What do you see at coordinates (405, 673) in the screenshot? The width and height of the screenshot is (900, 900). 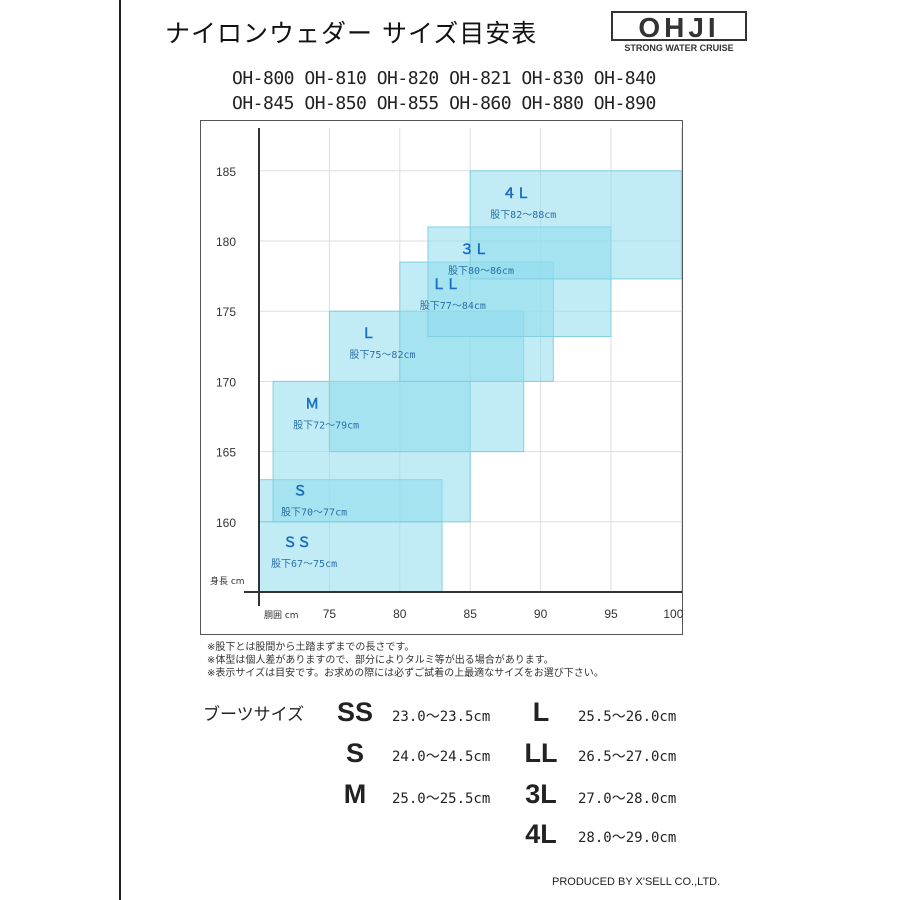 I see `note: ※表示サイズは目安です。お求めの際には必ずご試着の上最適なサイズをお選び下さい。` at bounding box center [405, 673].